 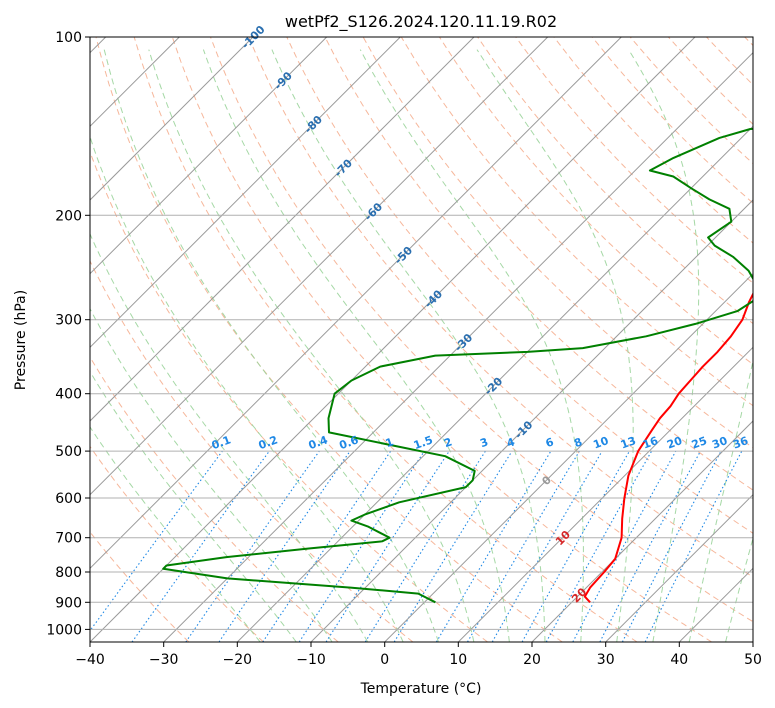 I want to click on x-tick-label: 50, so click(x=753, y=660).